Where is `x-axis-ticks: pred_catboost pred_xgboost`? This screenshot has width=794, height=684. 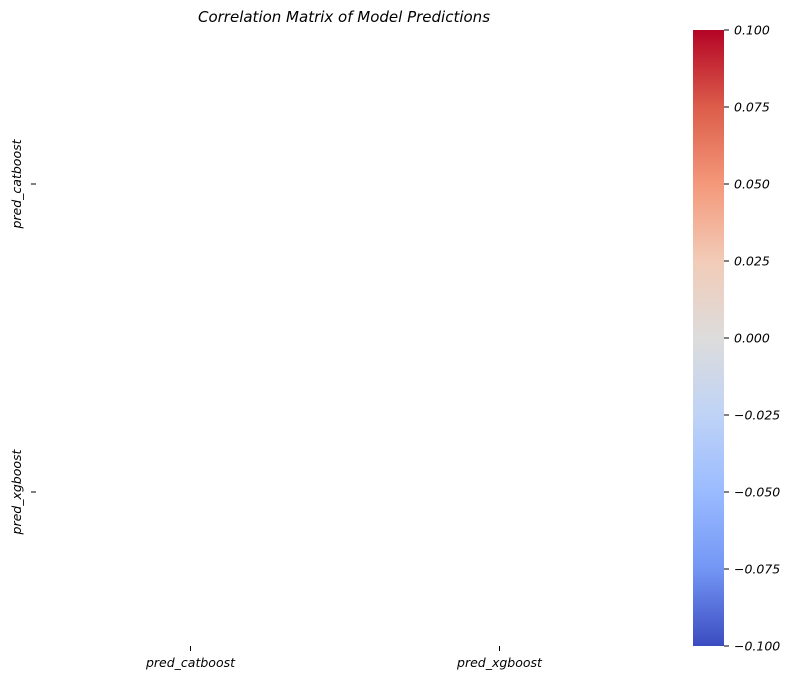
x-axis-ticks: pred_catboost pred_xgboost is located at coordinates (344, 658).